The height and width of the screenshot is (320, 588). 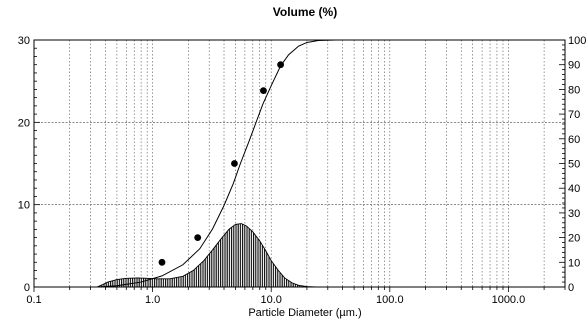 What do you see at coordinates (574, 140) in the screenshot?
I see `right-y-tick-label: 60` at bounding box center [574, 140].